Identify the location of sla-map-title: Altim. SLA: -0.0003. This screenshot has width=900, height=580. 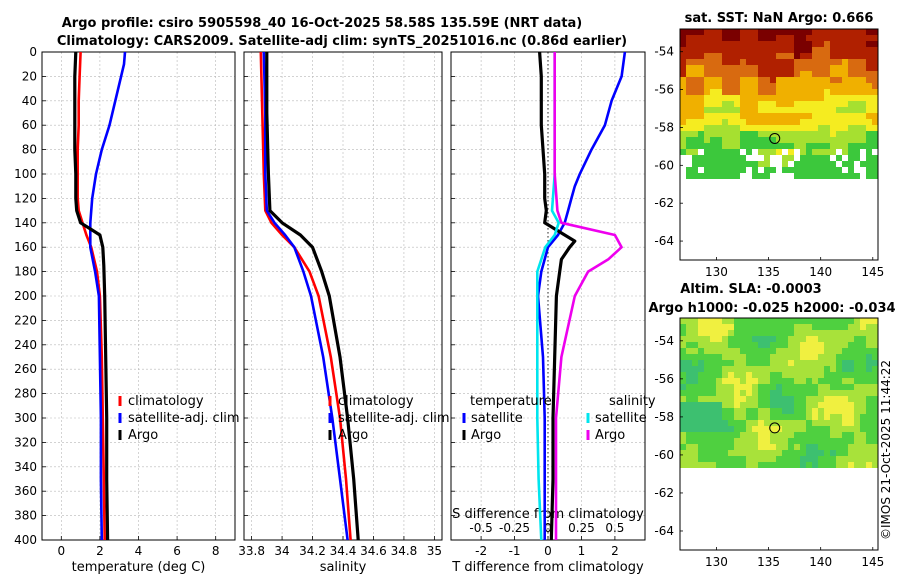
(750, 289).